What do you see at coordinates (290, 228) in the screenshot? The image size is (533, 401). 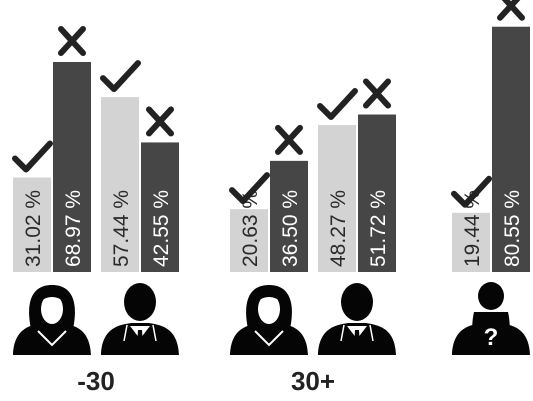 I see `bar-value-label: 36.50 %` at bounding box center [290, 228].